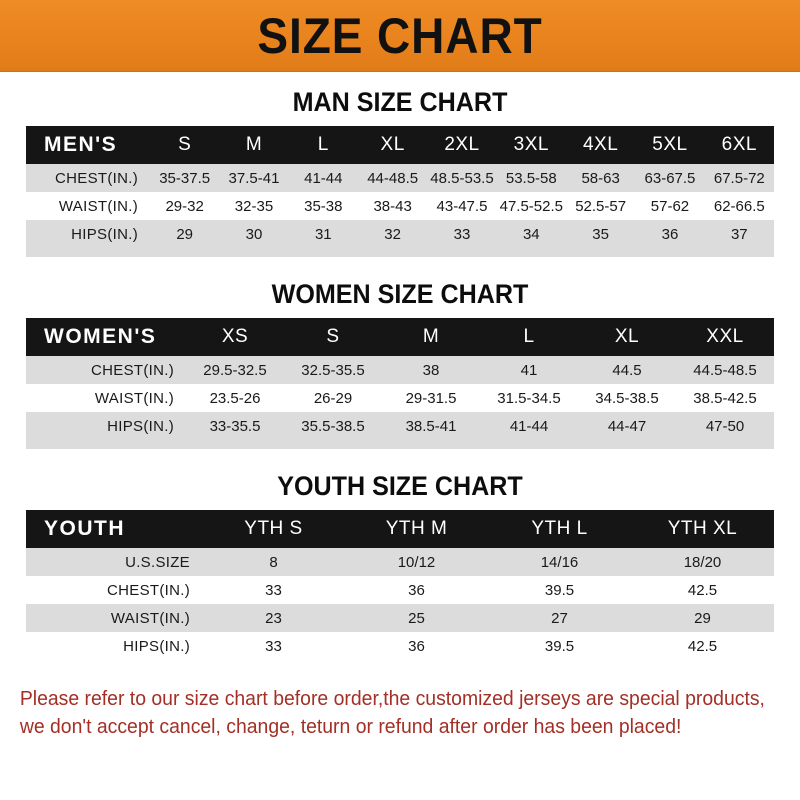 The width and height of the screenshot is (800, 800). I want to click on women-cell: 35.5-38.5, so click(333, 426).